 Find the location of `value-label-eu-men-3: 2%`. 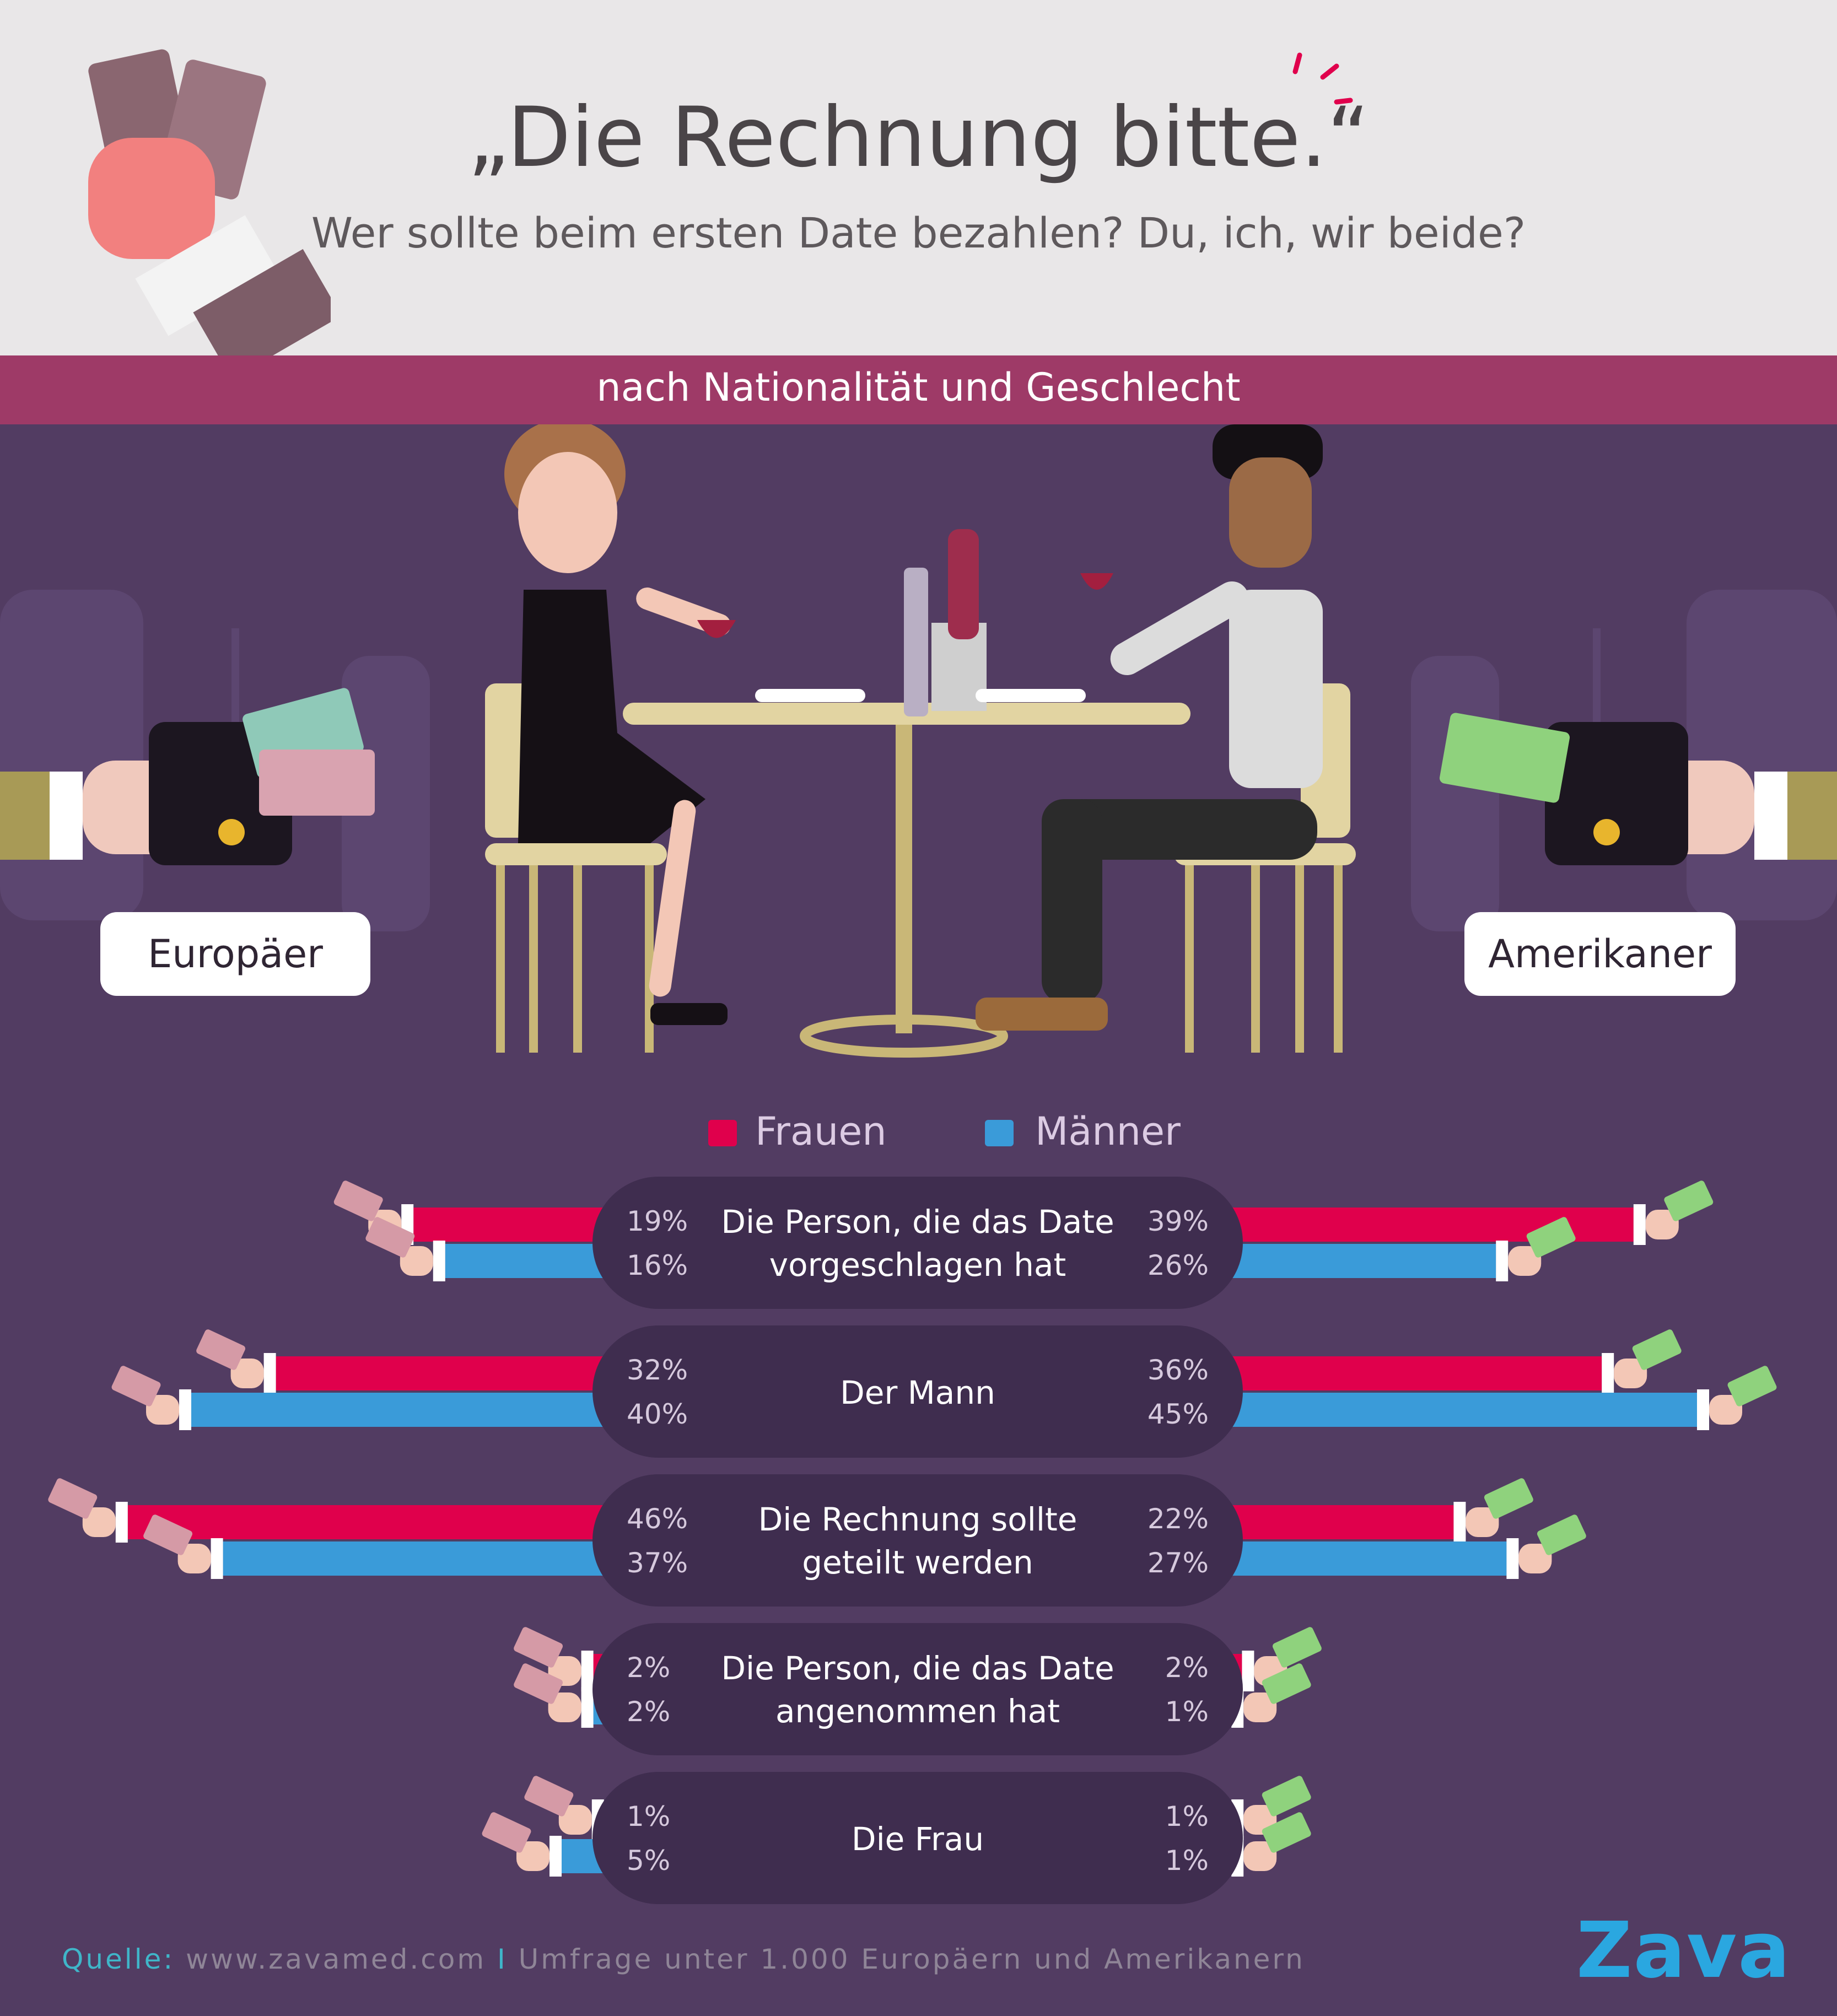

value-label-eu-men-3: 2% is located at coordinates (648, 1712).